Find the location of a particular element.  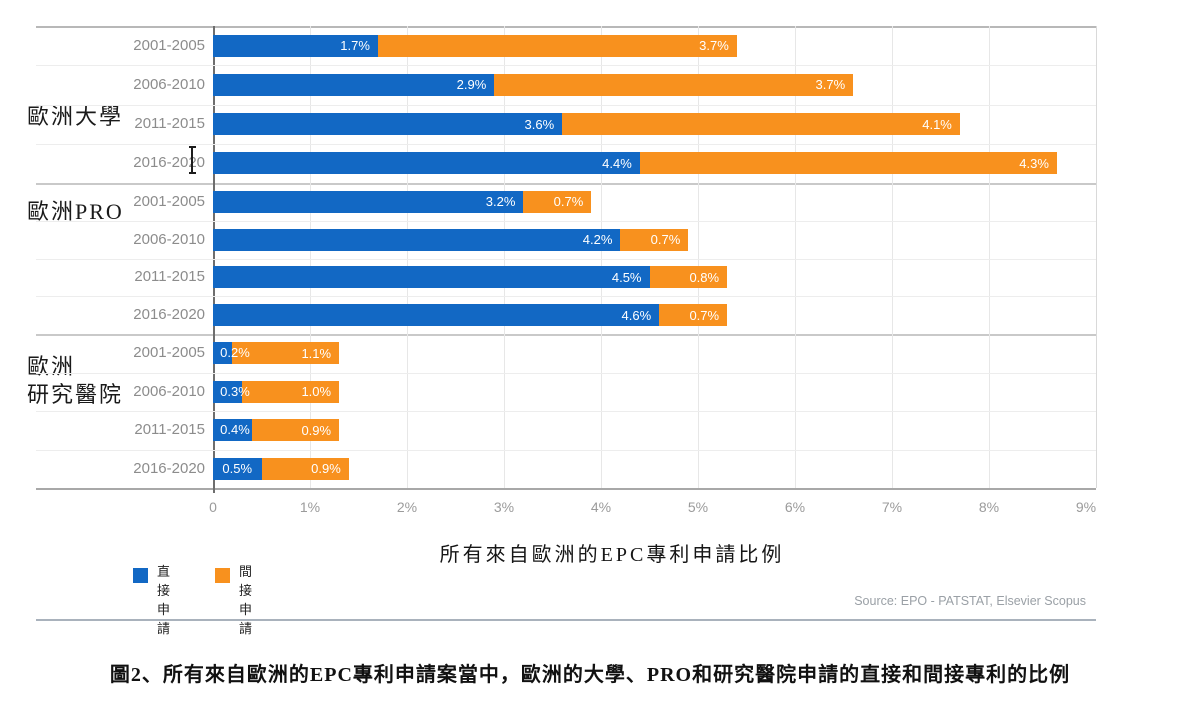

group-label: 歐洲大學 is located at coordinates (75, 117).